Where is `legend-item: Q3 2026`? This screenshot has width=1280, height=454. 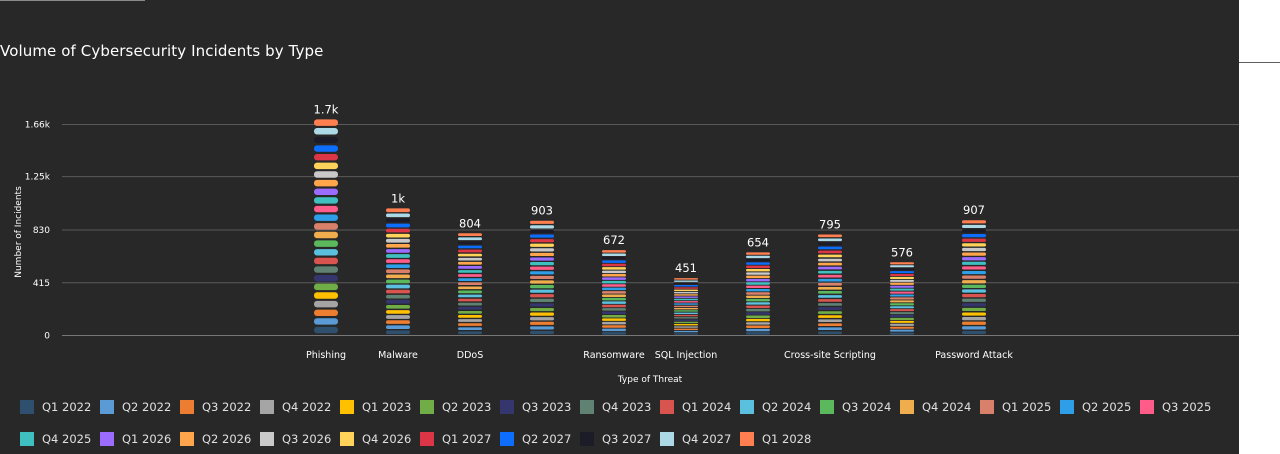
legend-item: Q3 2026 is located at coordinates (300, 439).